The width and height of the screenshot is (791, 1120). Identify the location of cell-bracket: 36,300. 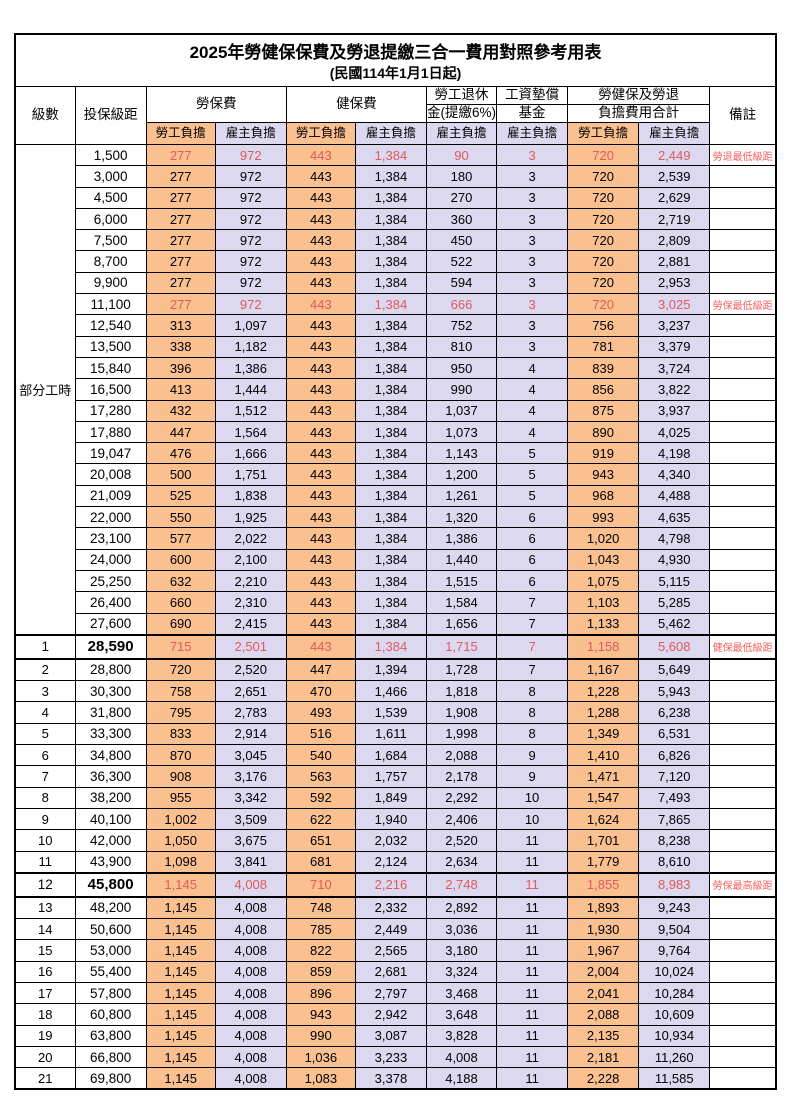
(110, 776).